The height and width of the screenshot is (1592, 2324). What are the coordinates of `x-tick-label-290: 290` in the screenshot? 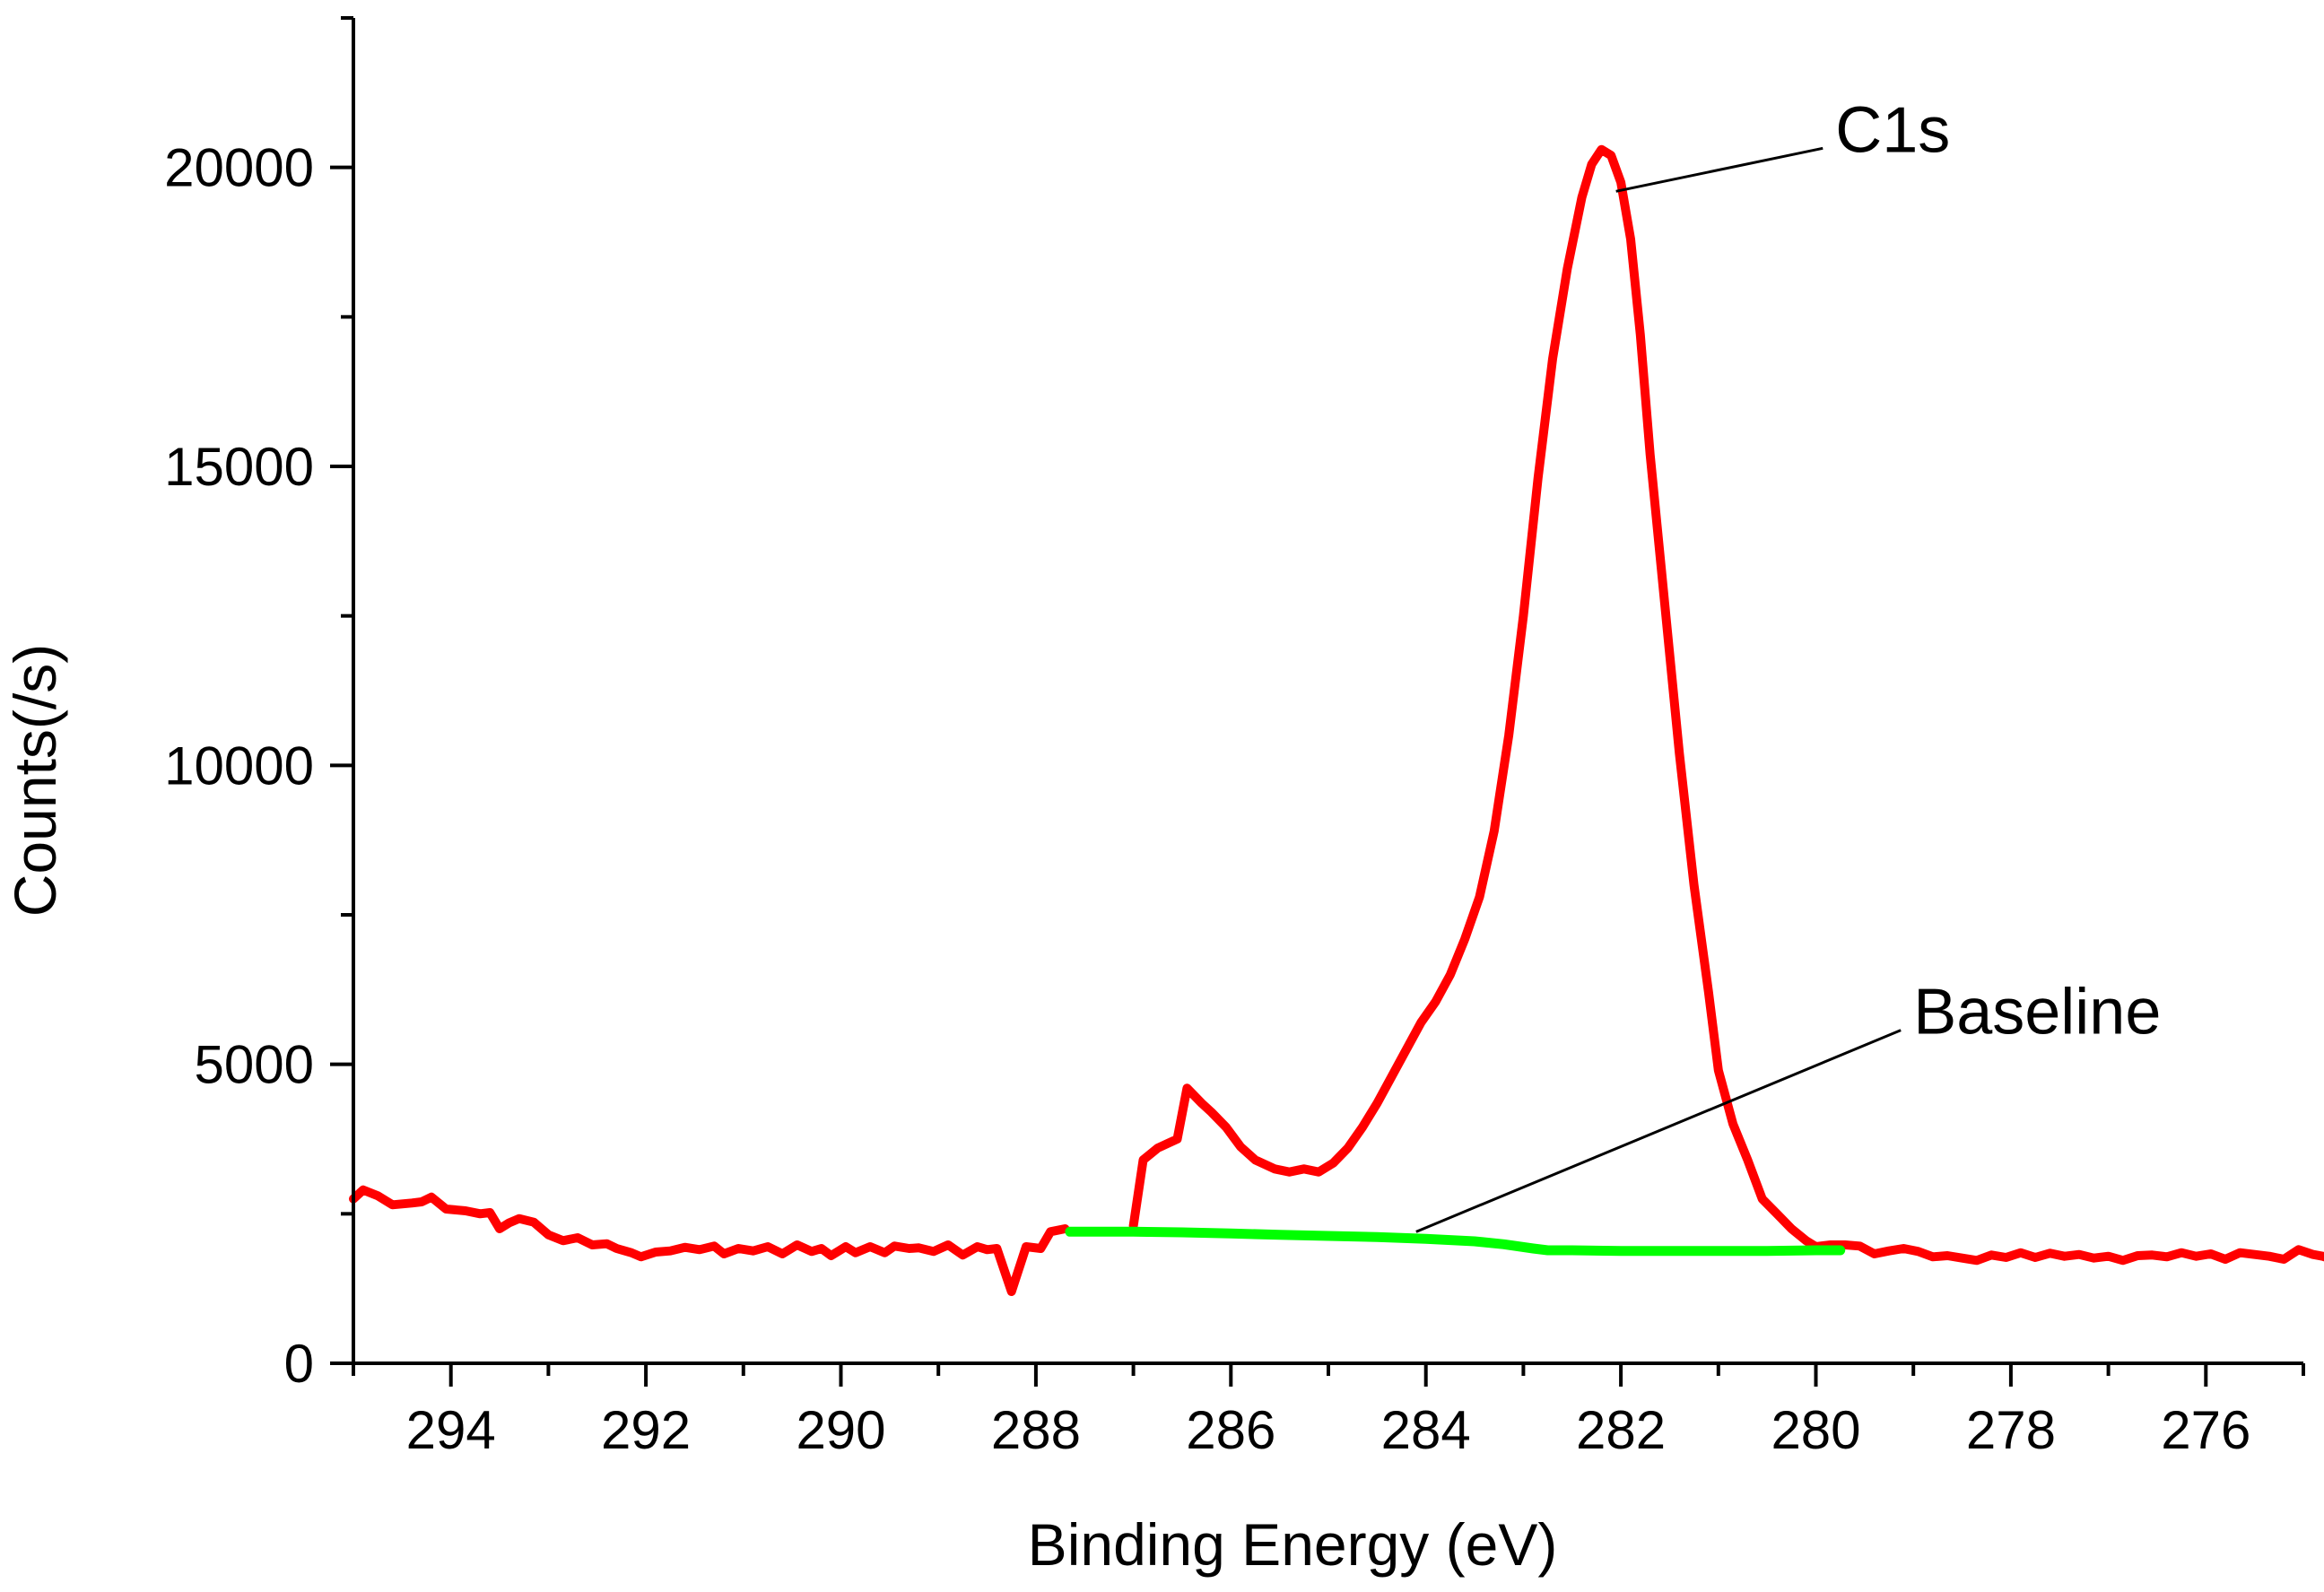 It's located at (840, 1430).